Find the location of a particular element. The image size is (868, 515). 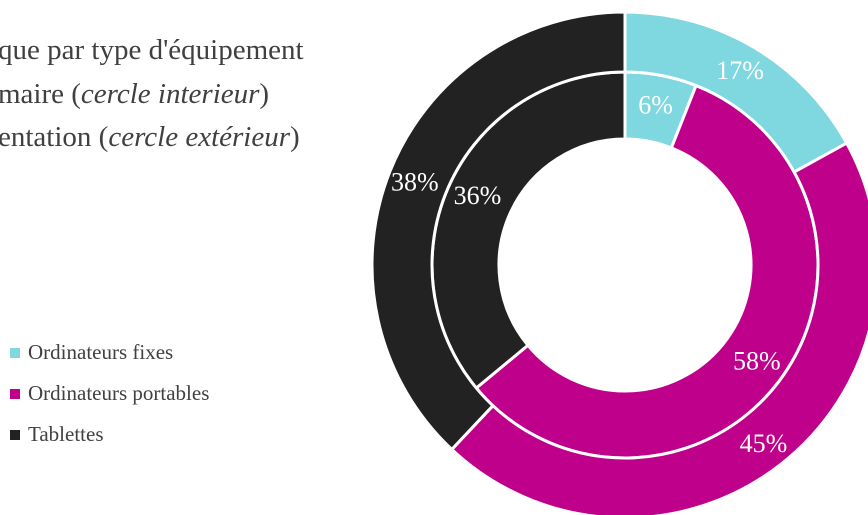

outer-label-tablettes: 38% is located at coordinates (415, 181).